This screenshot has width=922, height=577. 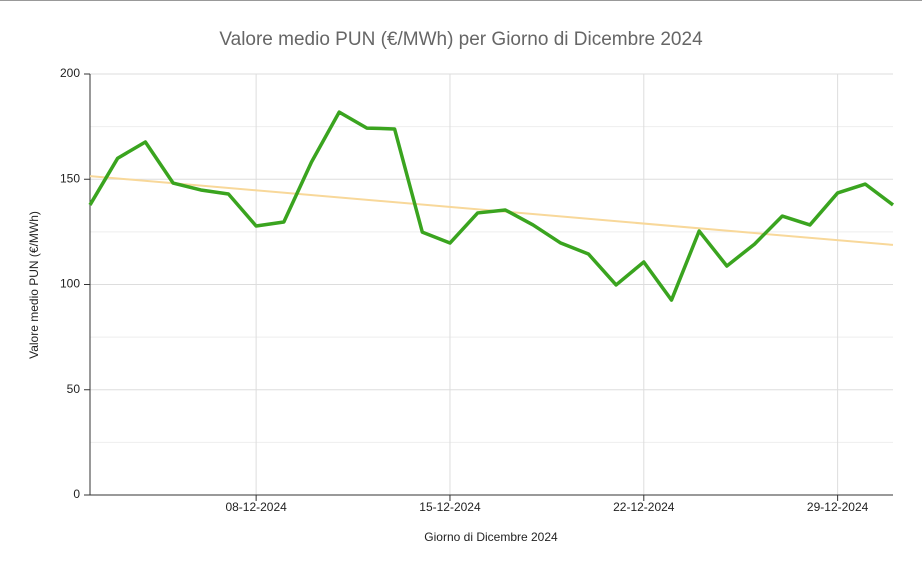 What do you see at coordinates (70, 284) in the screenshot?
I see `y-tick-label: 100` at bounding box center [70, 284].